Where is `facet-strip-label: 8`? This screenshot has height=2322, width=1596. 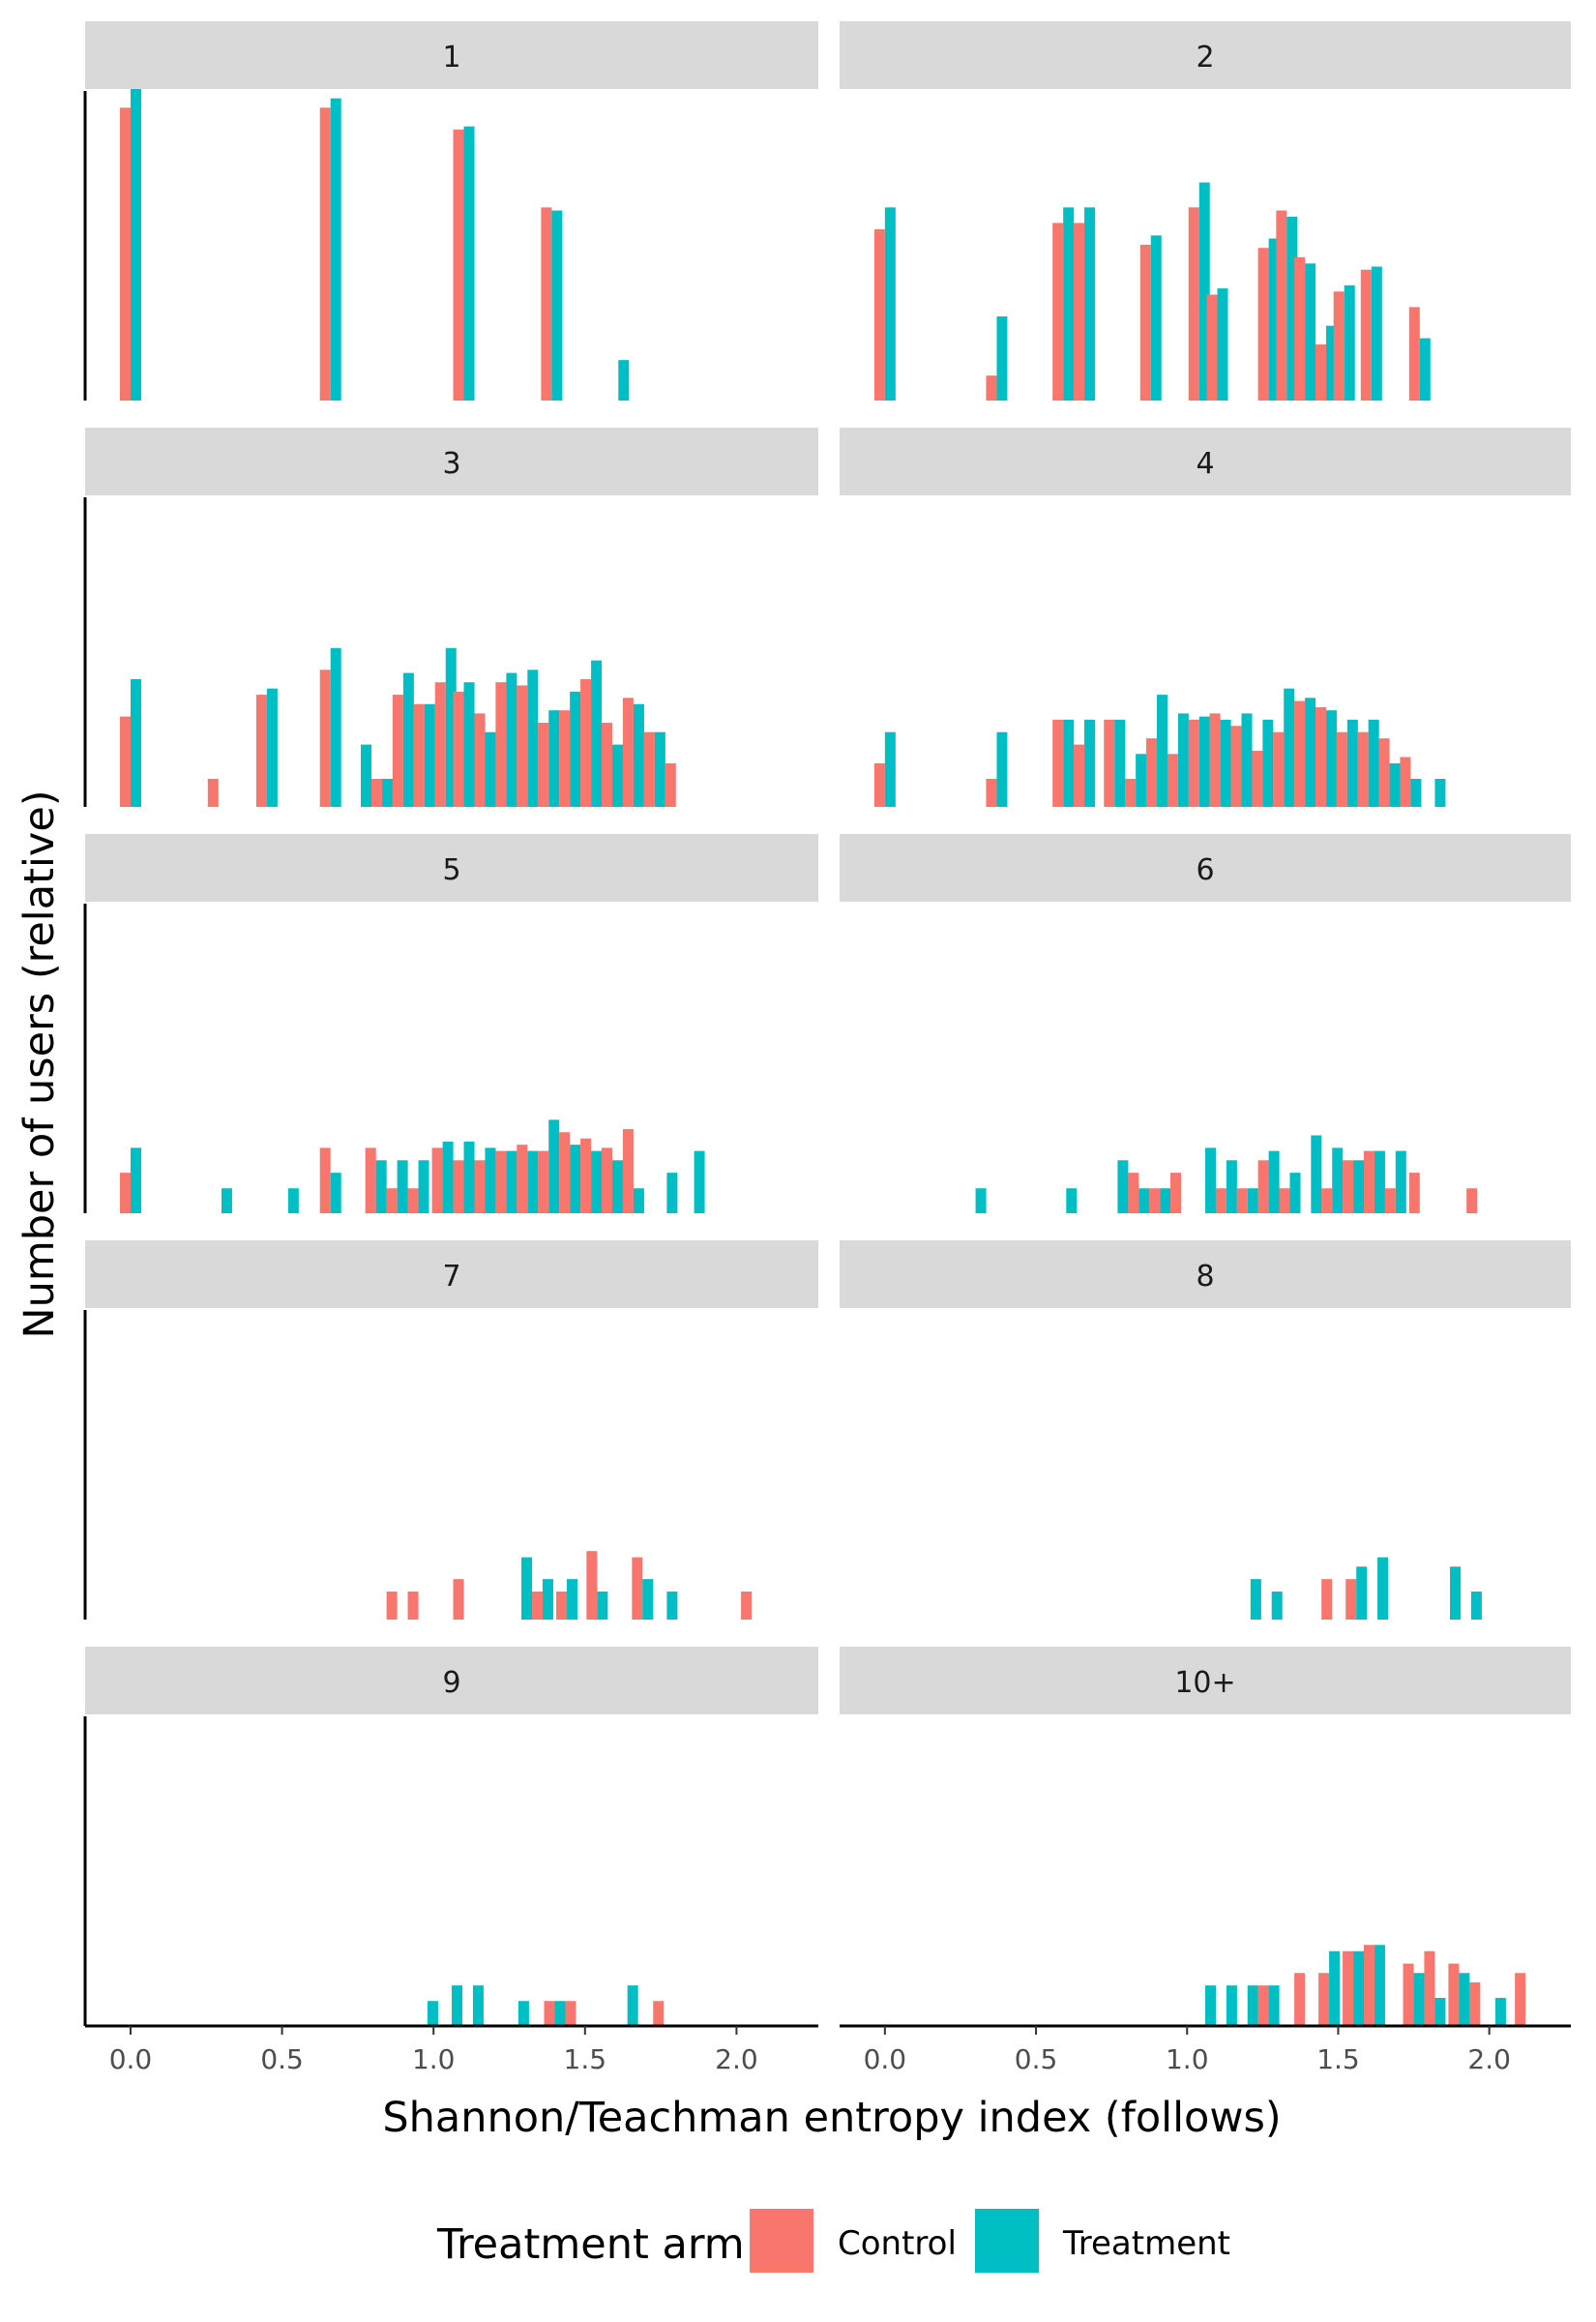
facet-strip-label: 8 is located at coordinates (1205, 1277).